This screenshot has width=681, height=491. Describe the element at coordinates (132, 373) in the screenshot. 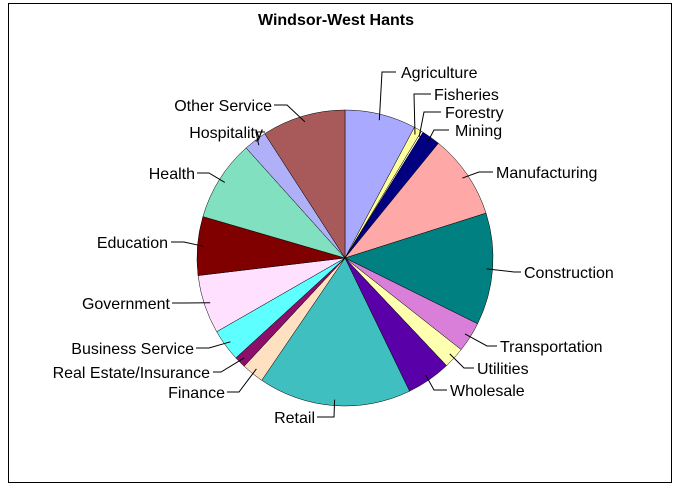

I see `slice-label: Real Estate/Insurance` at that location.